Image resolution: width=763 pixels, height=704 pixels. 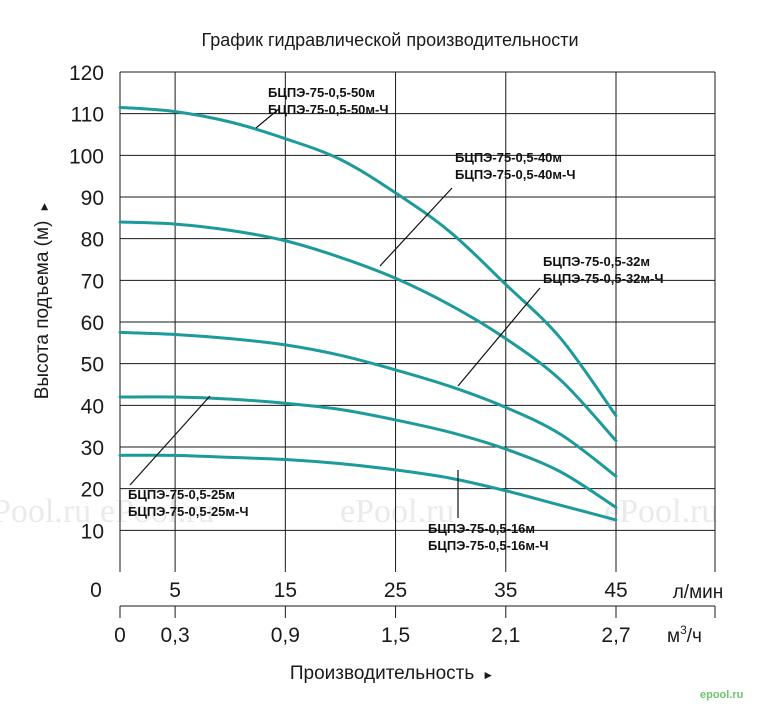 I want to click on x-tick-label-m3h: 2,1, so click(x=505, y=635).